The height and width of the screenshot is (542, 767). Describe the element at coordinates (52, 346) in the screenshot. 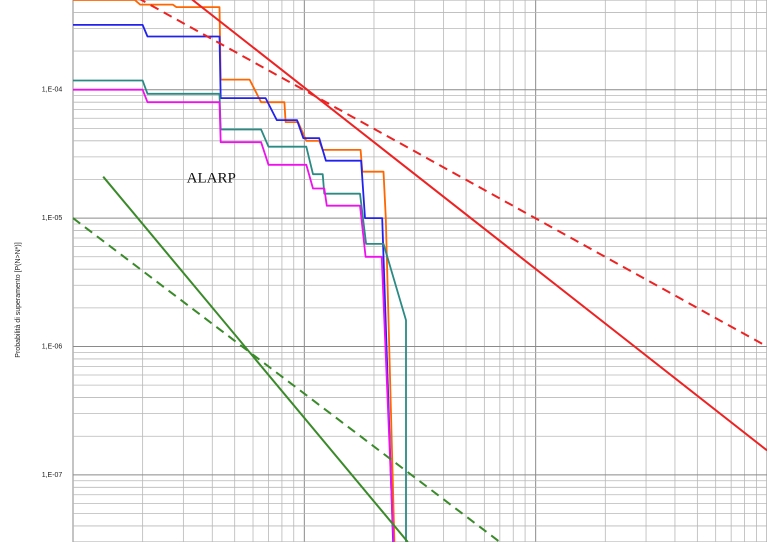

I see `y-tick-label: 1,E-06` at that location.